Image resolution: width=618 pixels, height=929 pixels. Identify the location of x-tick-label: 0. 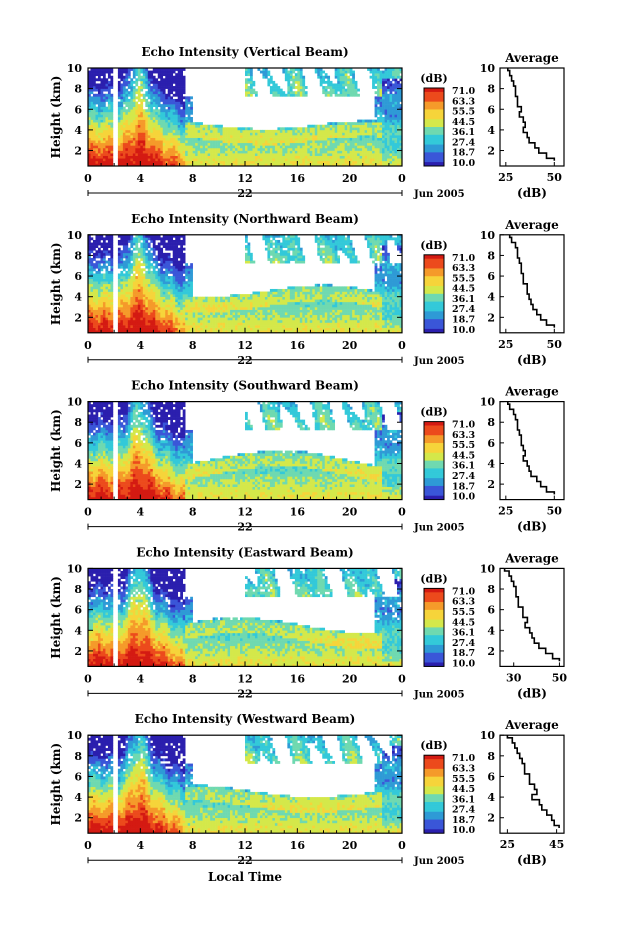
(402, 178).